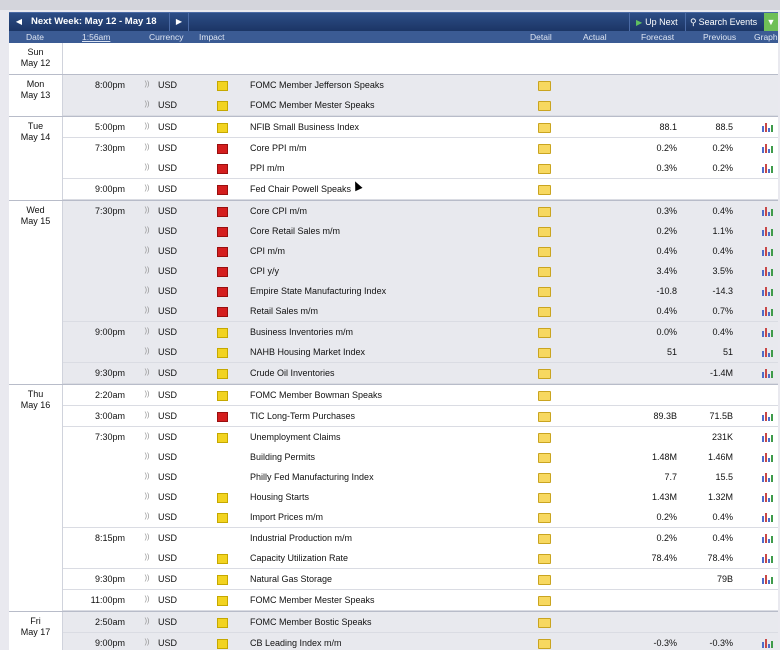  Describe the element at coordinates (280, 497) in the screenshot. I see `event-name: Housing Starts` at that location.